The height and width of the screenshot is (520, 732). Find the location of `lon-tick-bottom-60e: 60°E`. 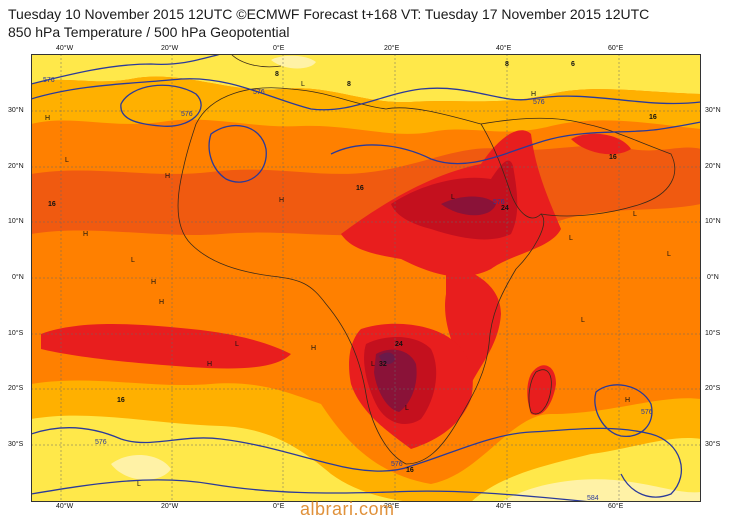

lon-tick-bottom-60e: 60°E is located at coordinates (616, 506).